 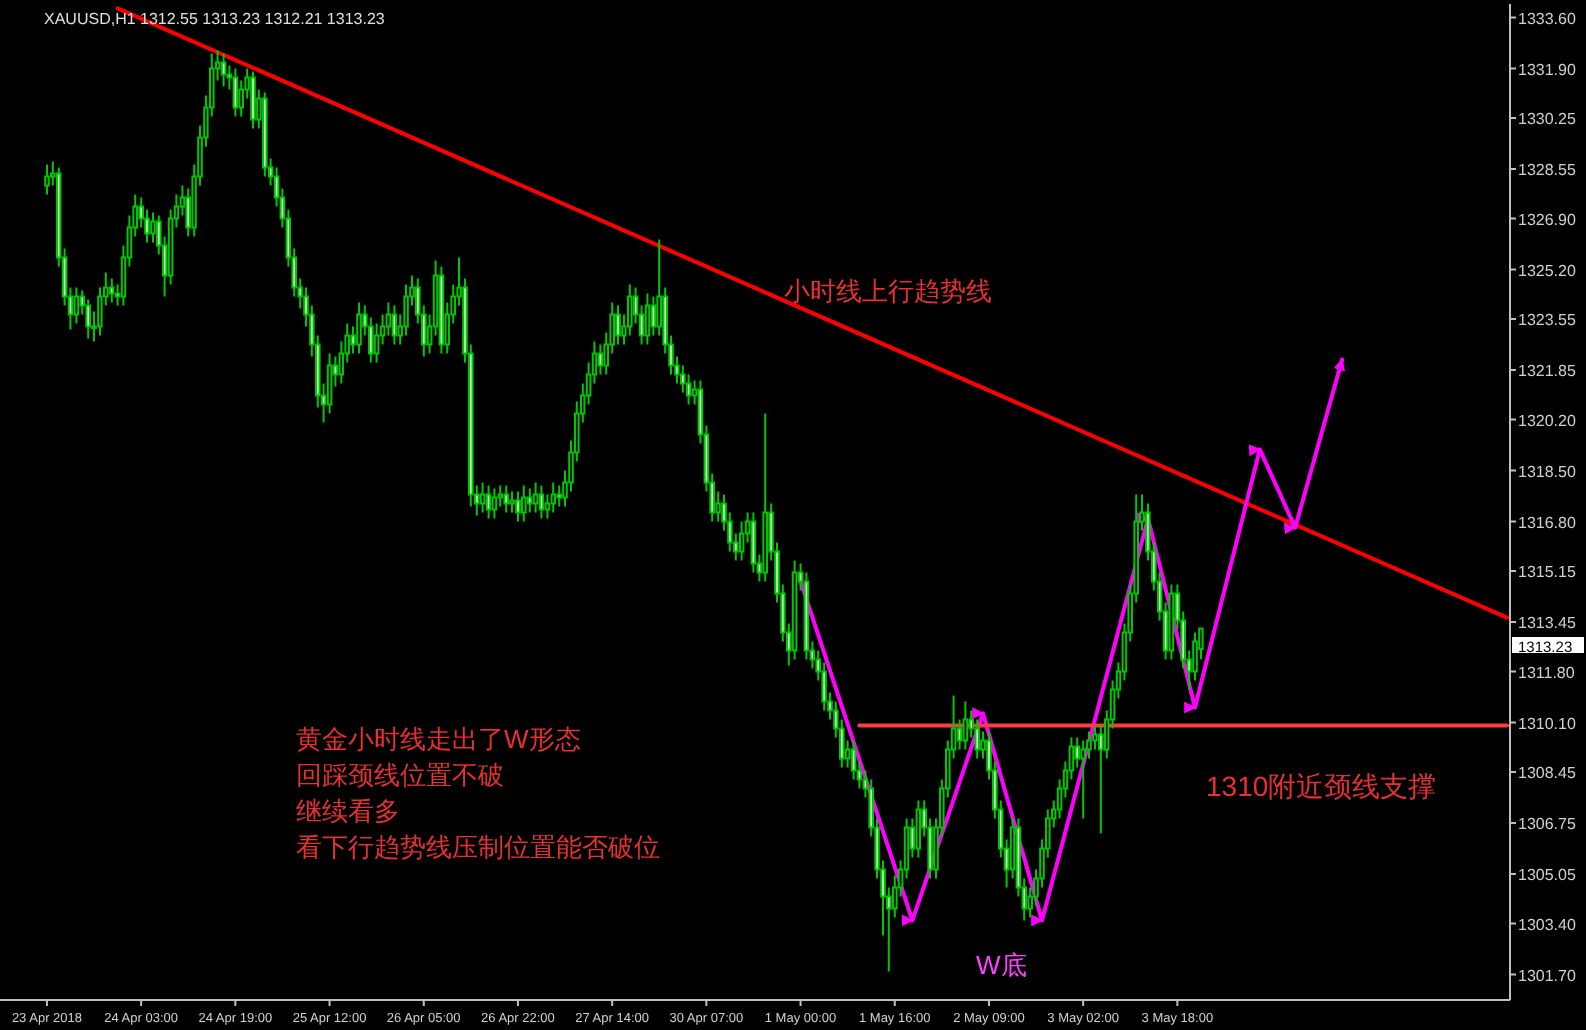 What do you see at coordinates (1547, 875) in the screenshot?
I see `y-tick-label: 1305.05` at bounding box center [1547, 875].